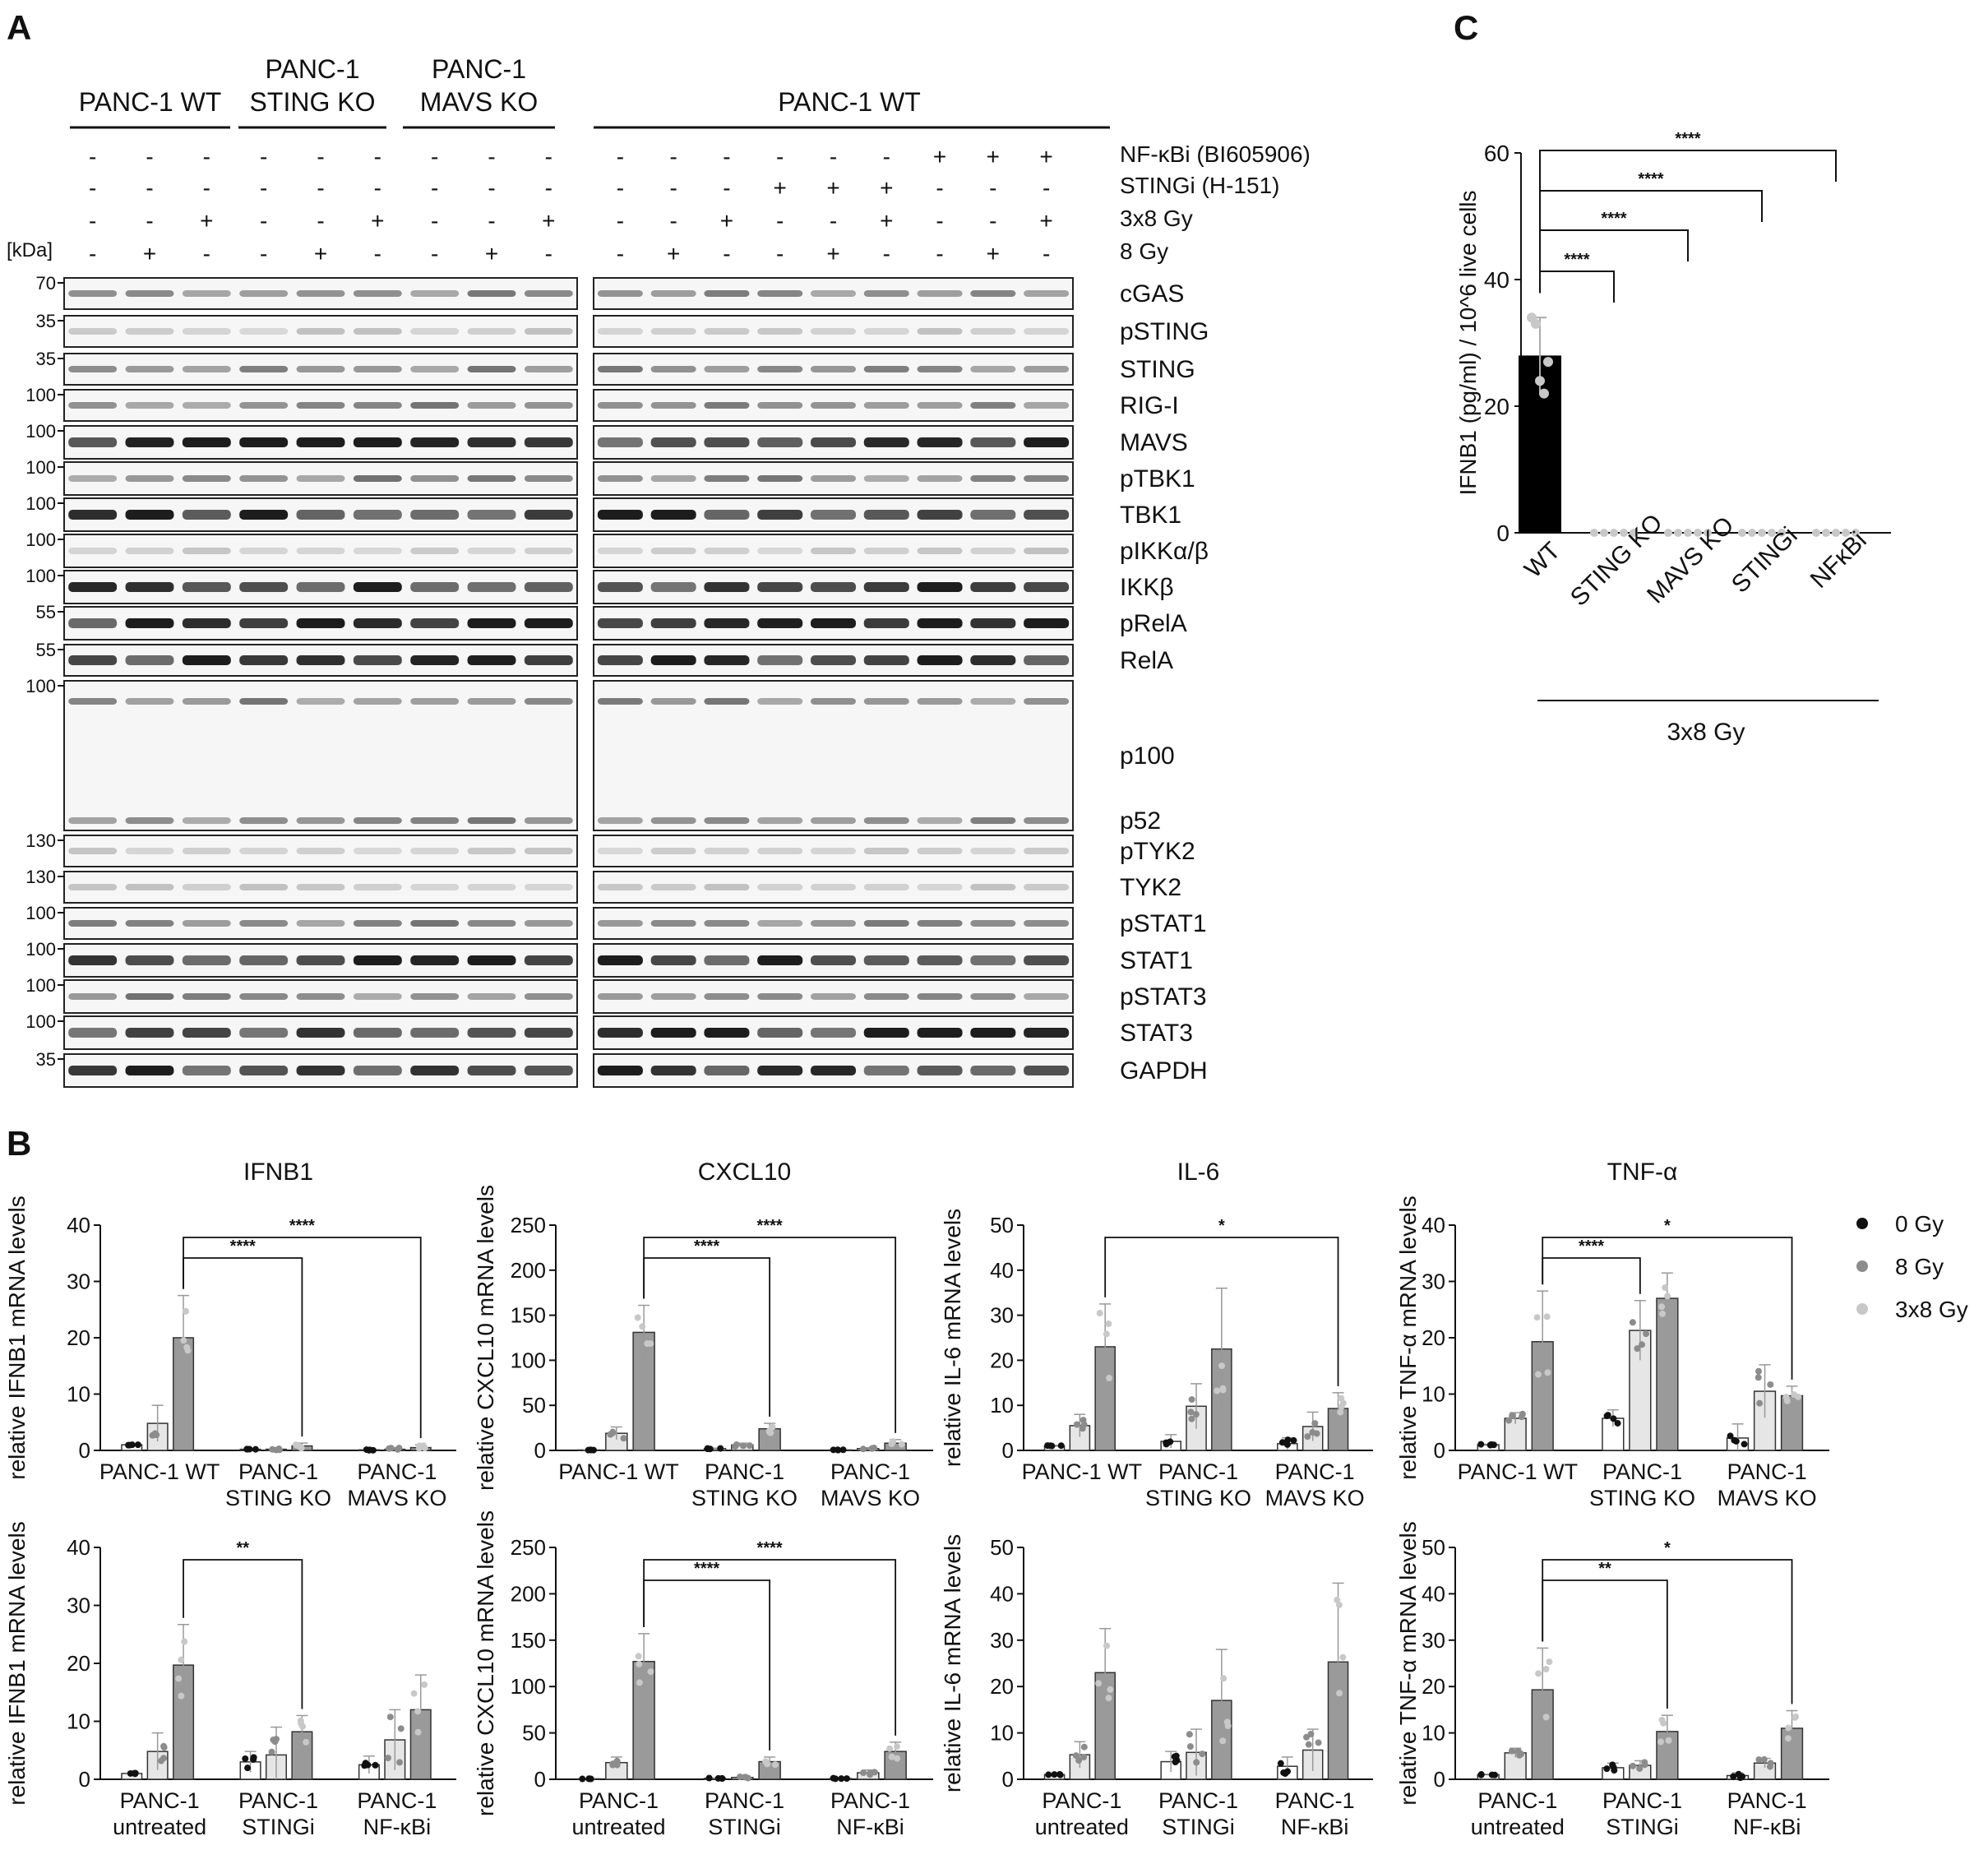  I want to click on significance-label: ****, so click(1576, 260).